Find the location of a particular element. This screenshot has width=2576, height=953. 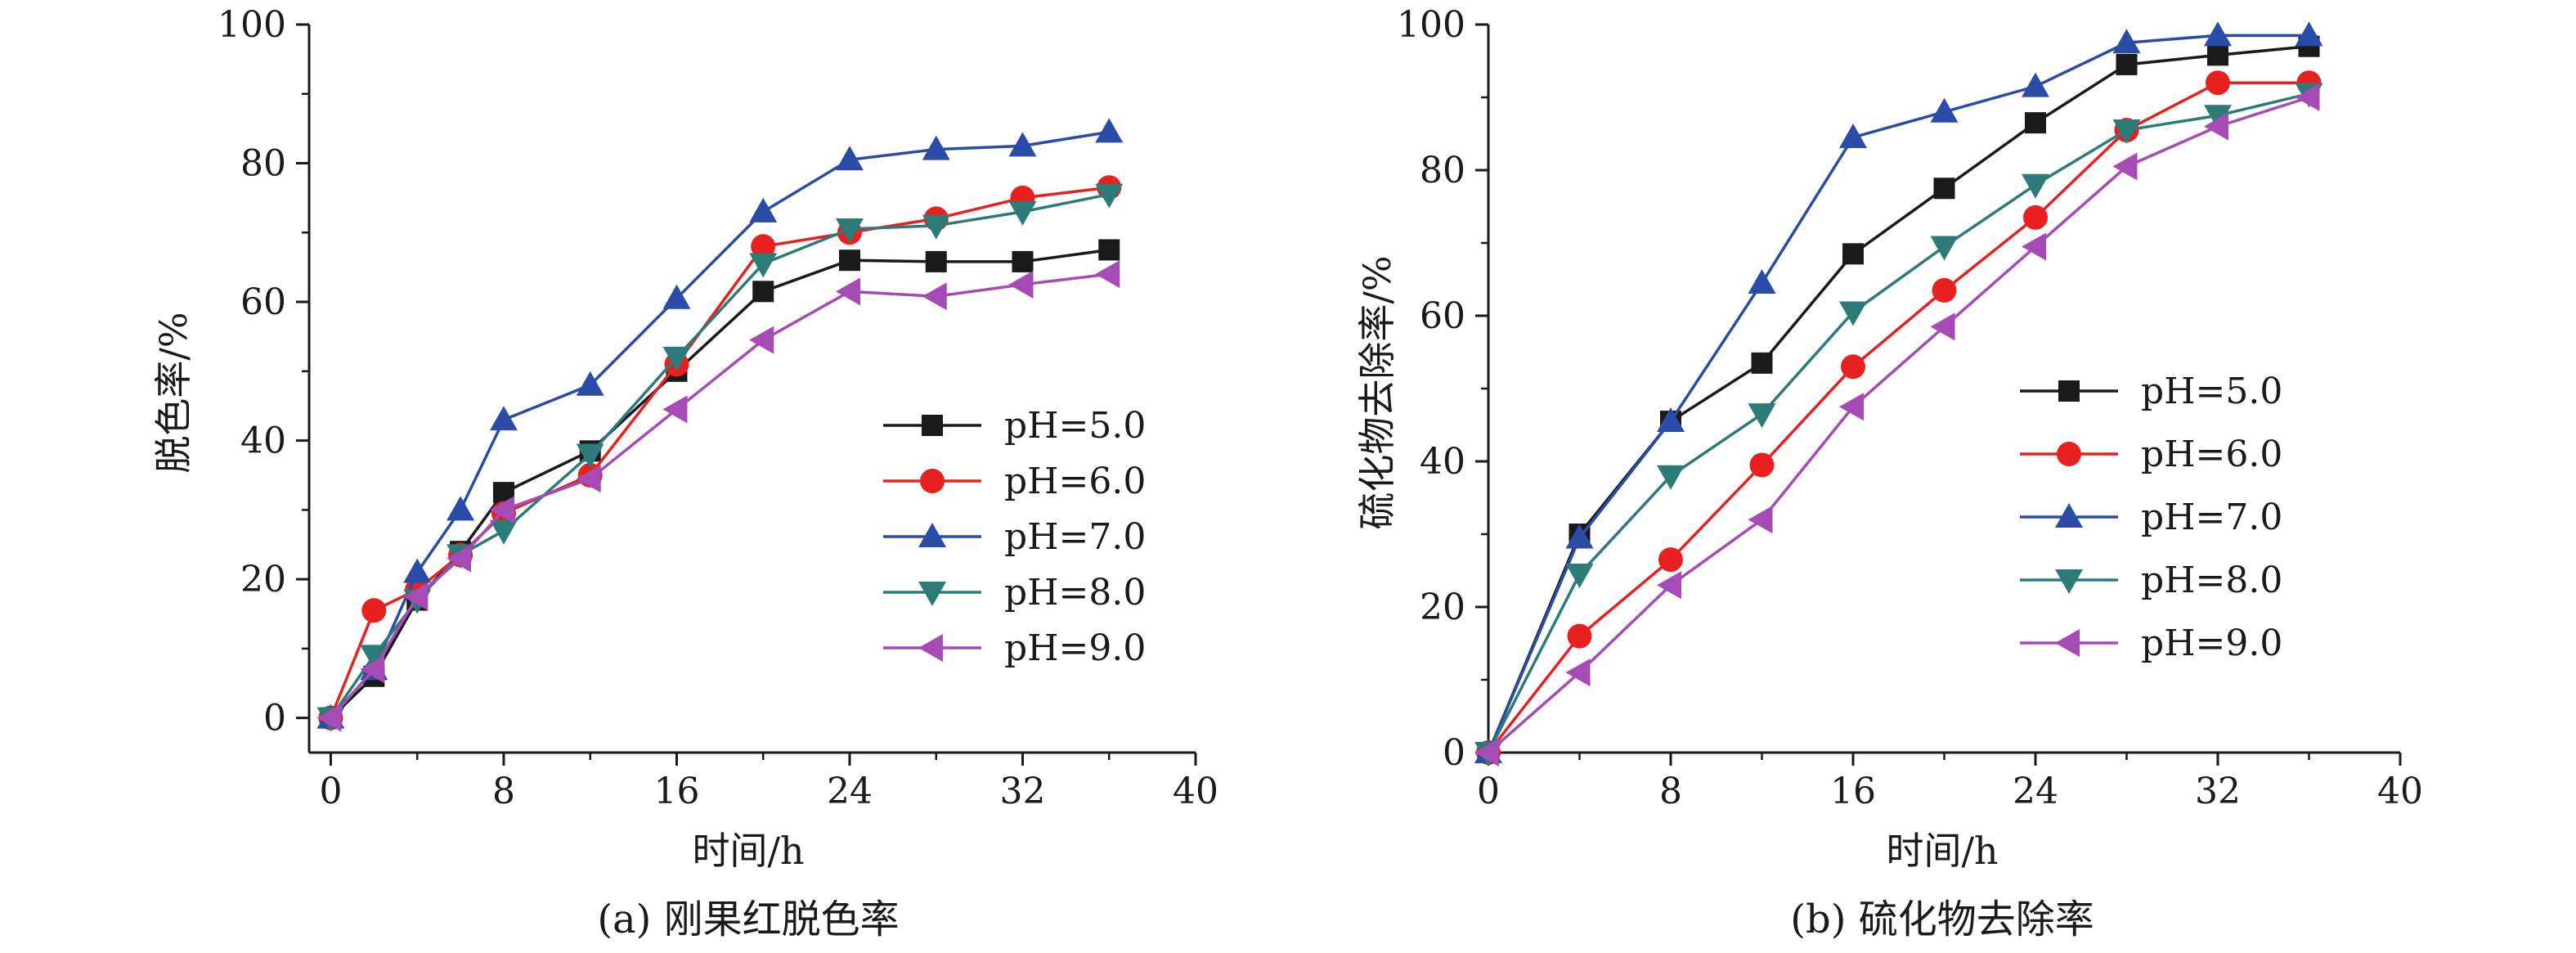

legend-label: pH=7.0 is located at coordinates (1075, 537).